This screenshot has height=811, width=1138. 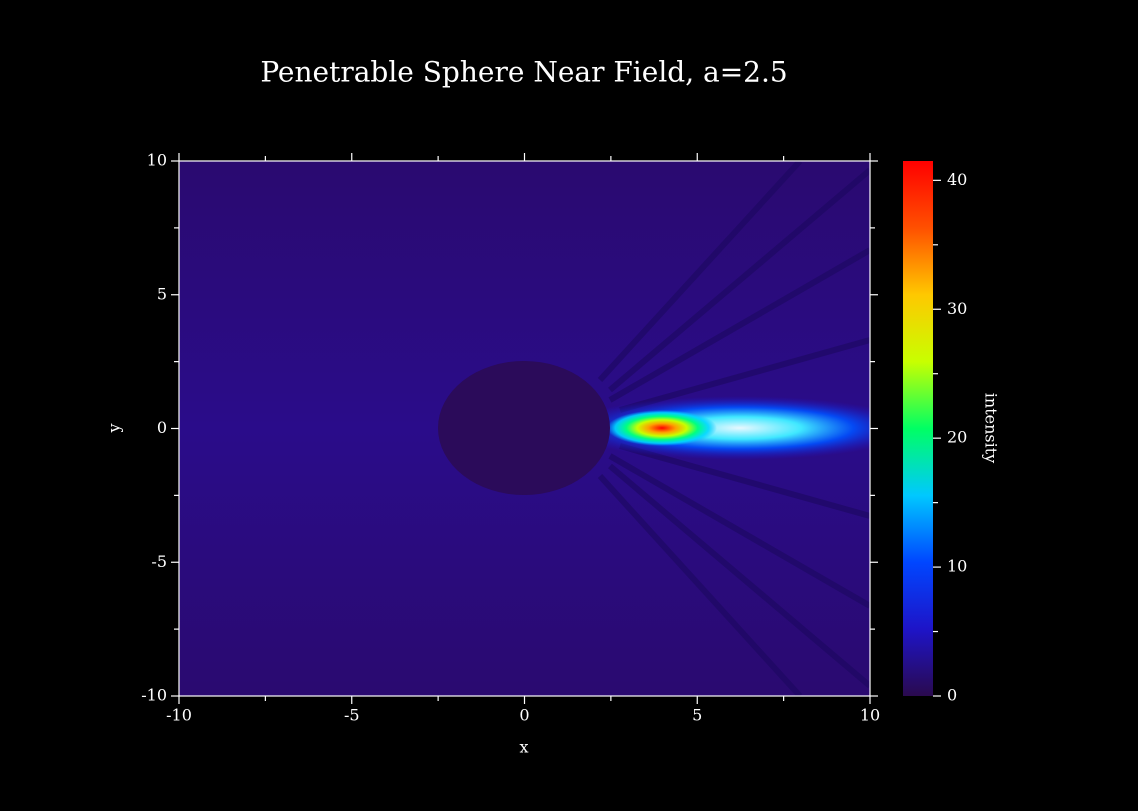 What do you see at coordinates (162, 293) in the screenshot?
I see `y-tick-label: 5` at bounding box center [162, 293].